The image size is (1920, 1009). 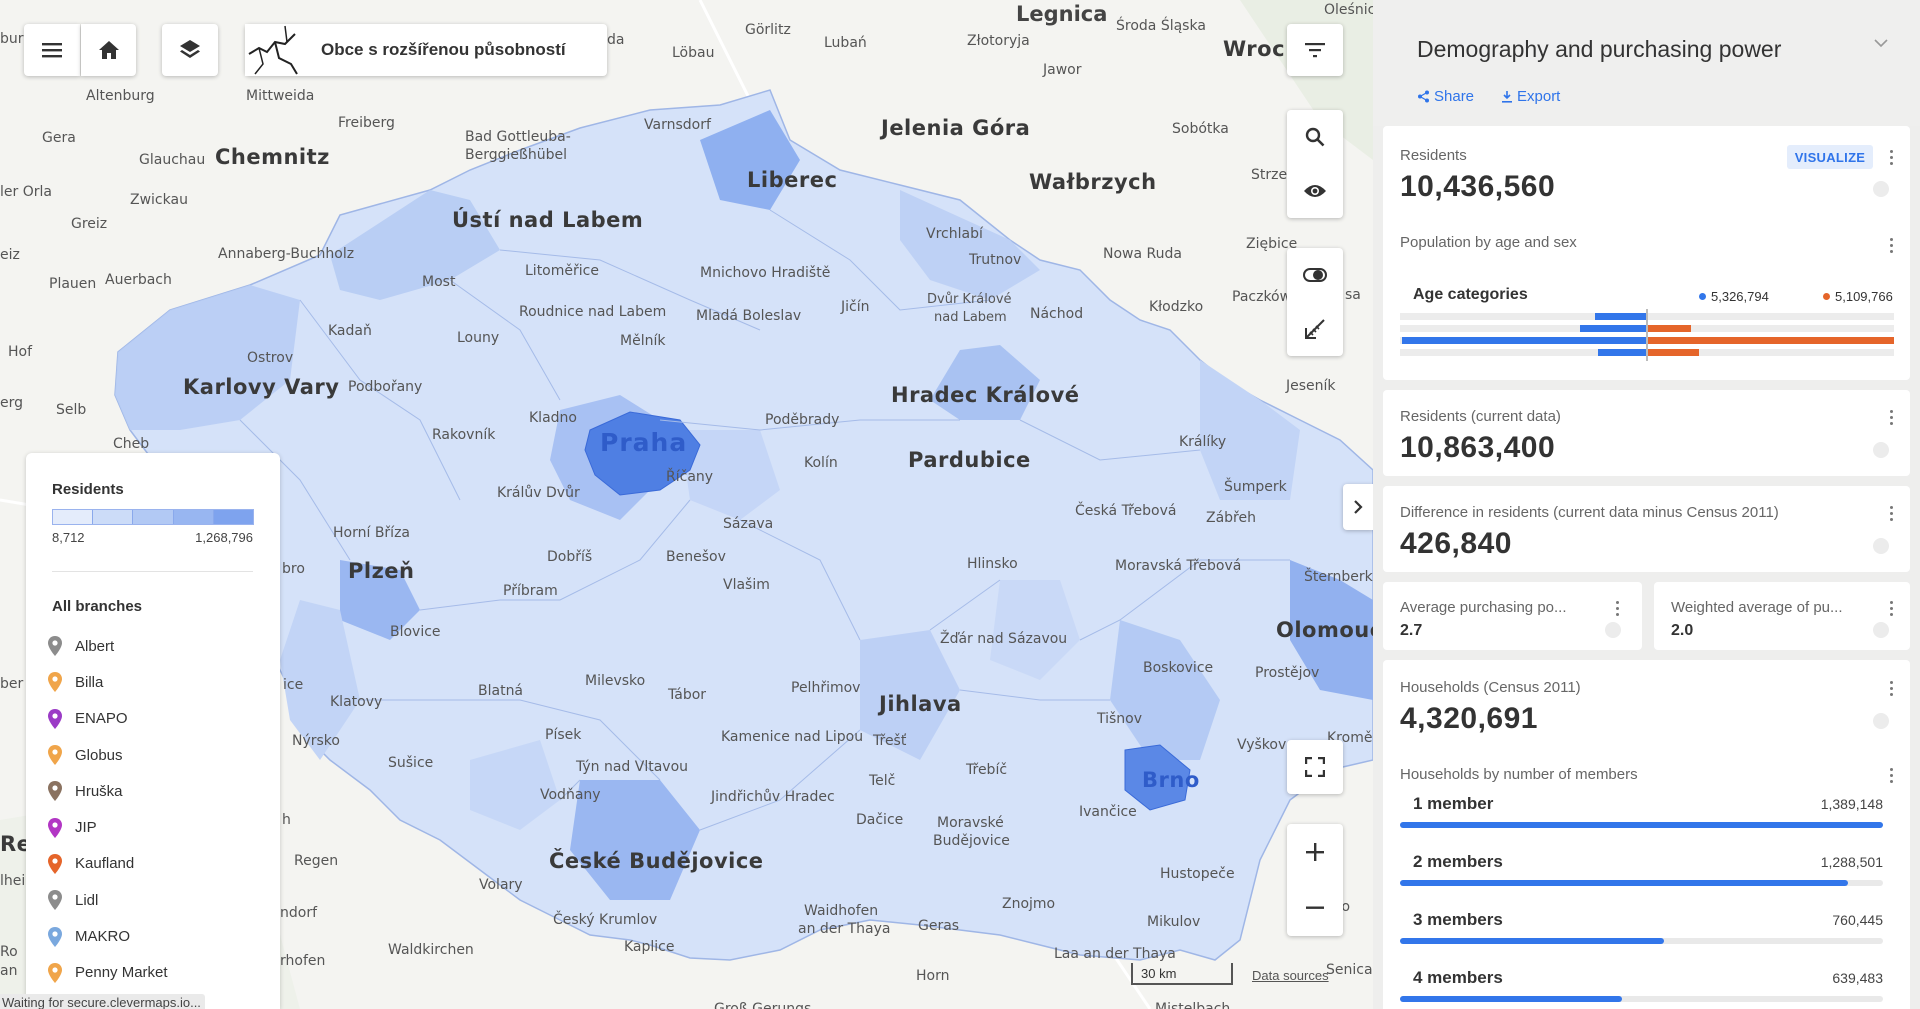 I want to click on map-label: ler Orla, so click(x=26, y=192).